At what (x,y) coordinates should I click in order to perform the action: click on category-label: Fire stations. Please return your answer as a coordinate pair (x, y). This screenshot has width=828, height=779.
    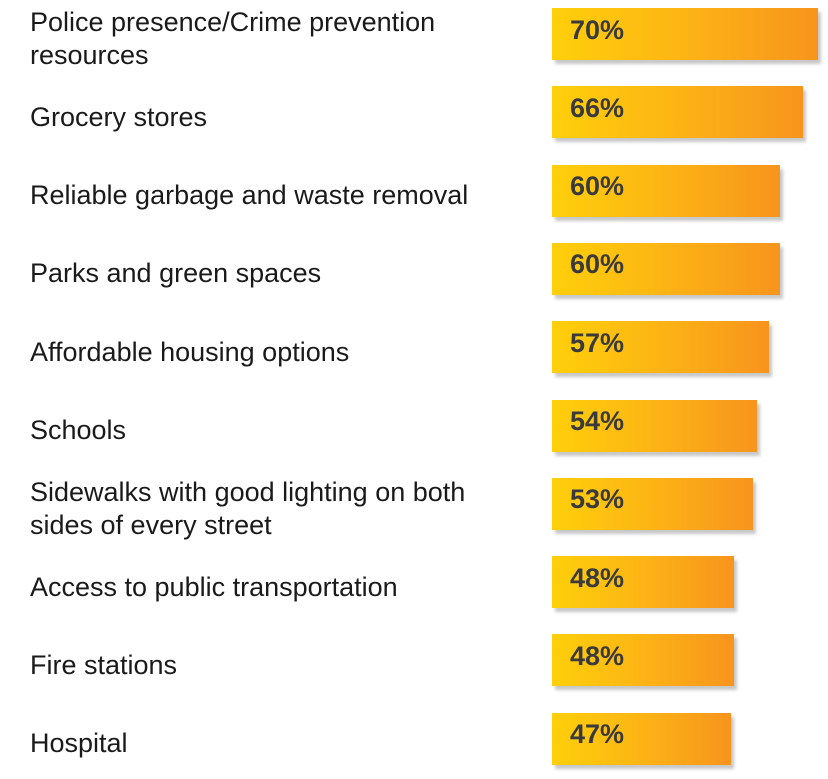
    Looking at the image, I should click on (104, 664).